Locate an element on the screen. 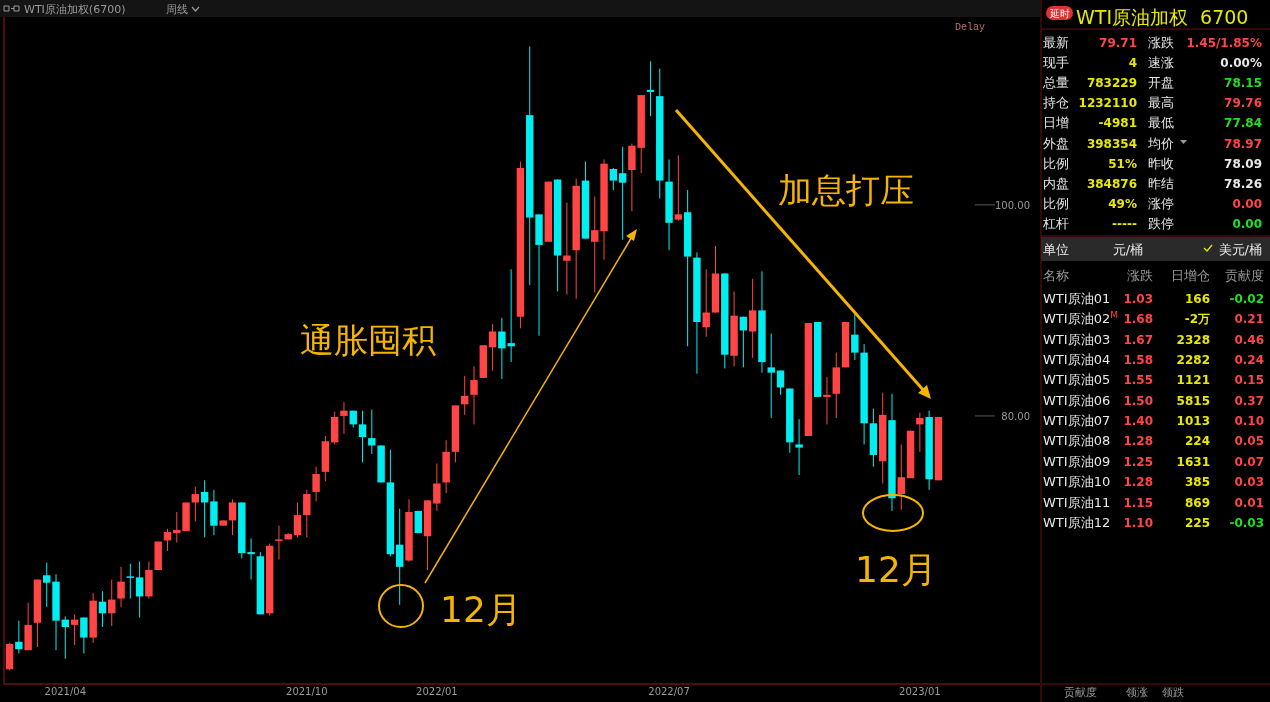  text: 日增 is located at coordinates (1056, 123).